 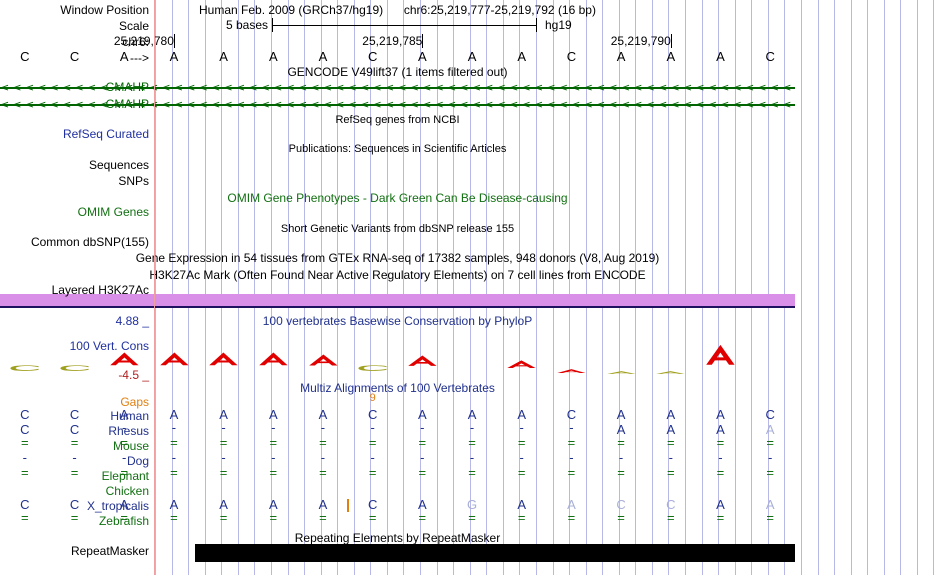 What do you see at coordinates (109, 346) in the screenshot?
I see `label-100-vert-cons: 100 Vert. Cons` at bounding box center [109, 346].